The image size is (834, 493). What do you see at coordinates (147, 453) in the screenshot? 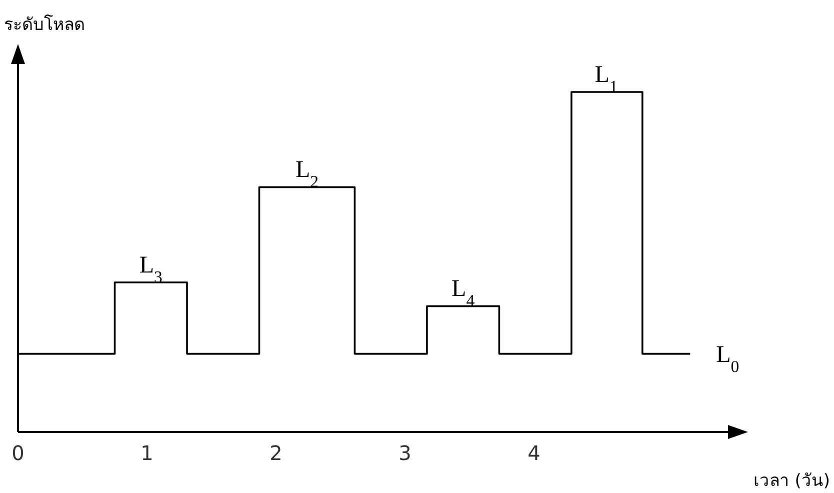
I see `x-tick-label: 1` at bounding box center [147, 453].